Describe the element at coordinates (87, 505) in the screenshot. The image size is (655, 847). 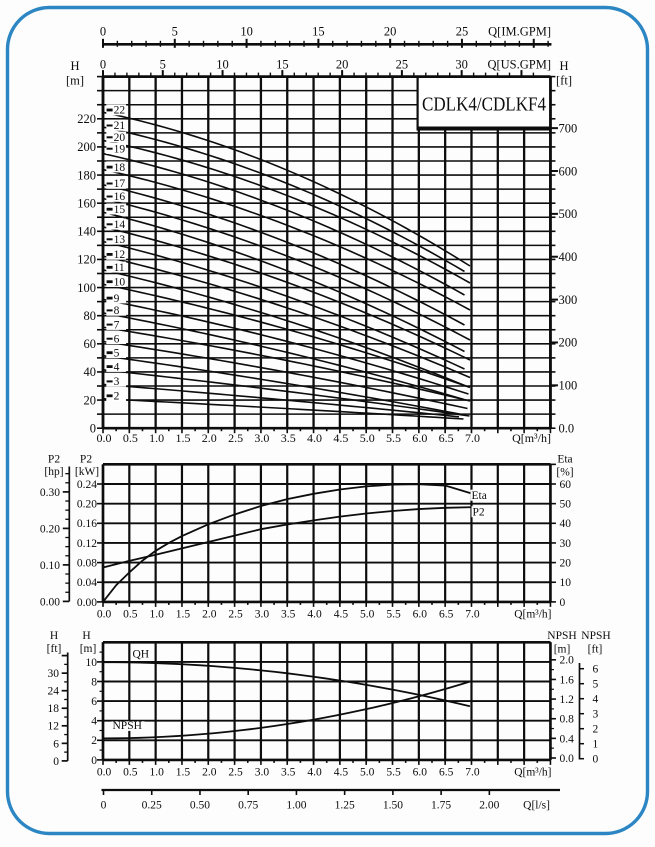
I see `svg-text: 0.20` at that location.